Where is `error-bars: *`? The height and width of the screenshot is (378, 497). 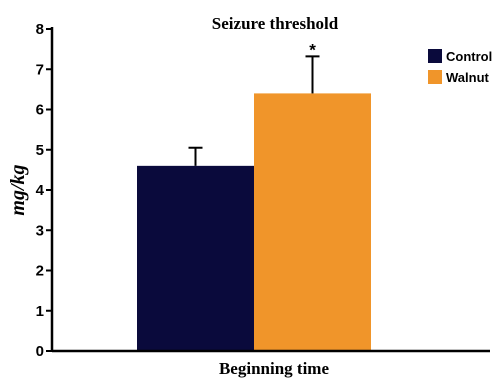
error-bars: * is located at coordinates (254, 103).